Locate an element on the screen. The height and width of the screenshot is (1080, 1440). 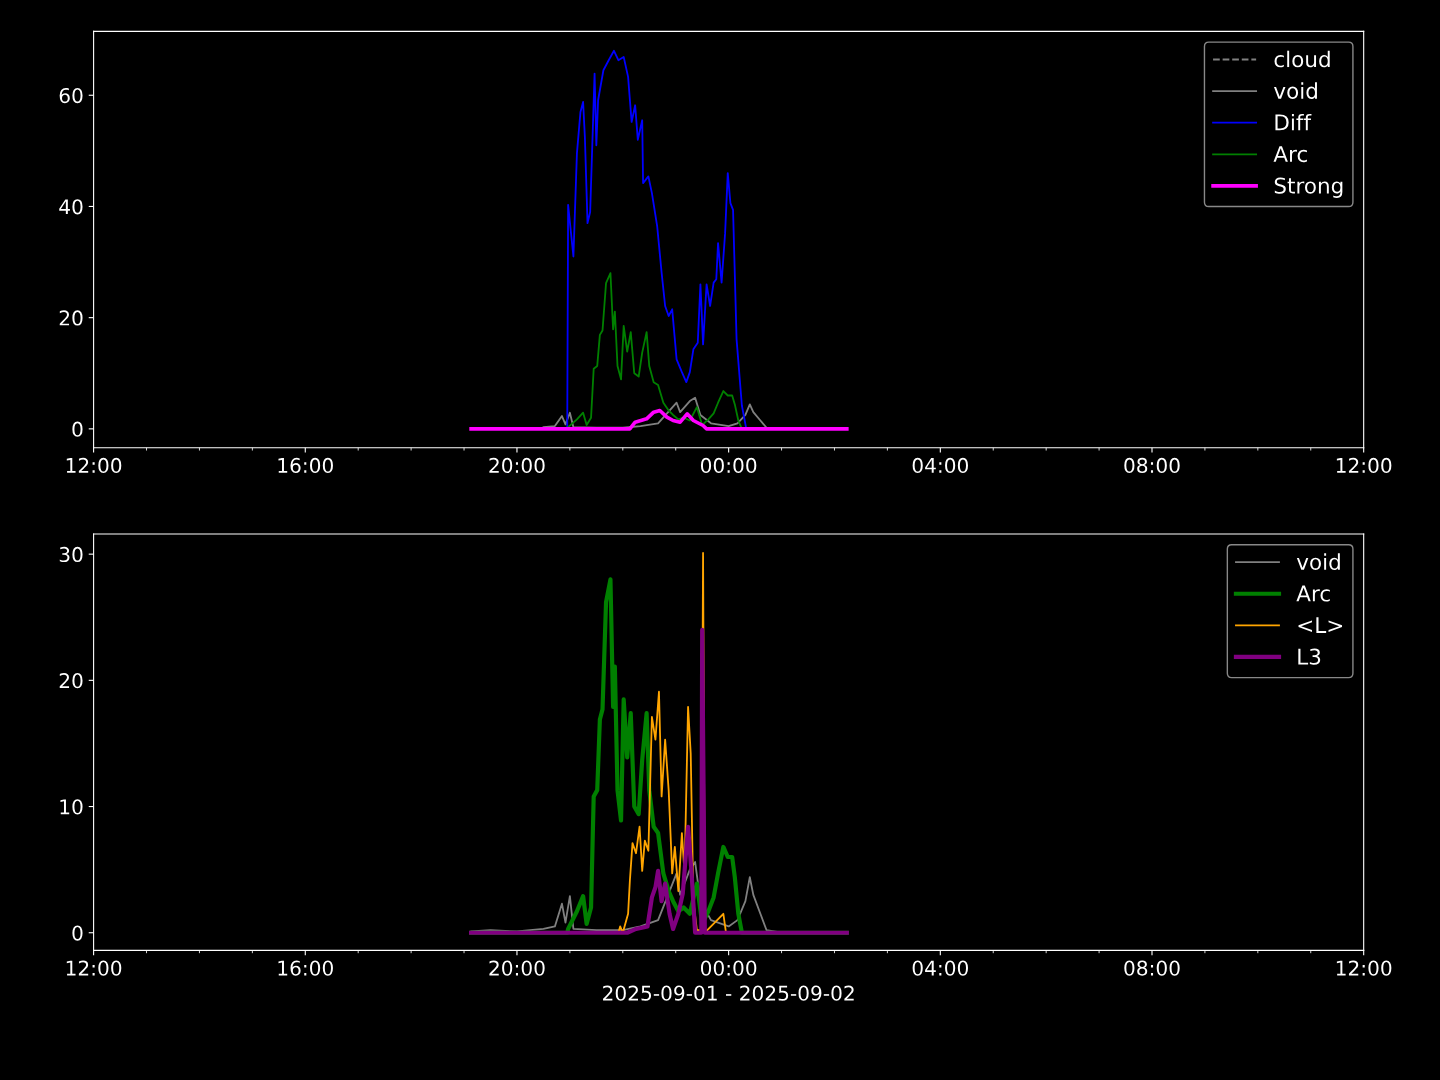
legend-label: L3 is located at coordinates (1309, 656).